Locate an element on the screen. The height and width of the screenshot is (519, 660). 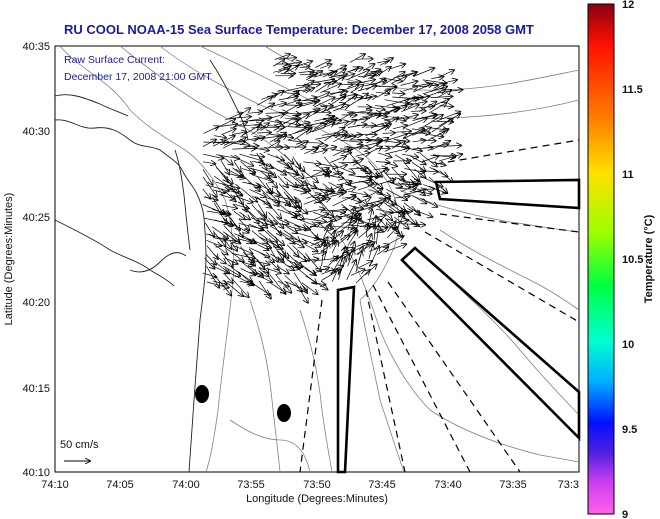
x-tick-label: 73:50 is located at coordinates (317, 485).